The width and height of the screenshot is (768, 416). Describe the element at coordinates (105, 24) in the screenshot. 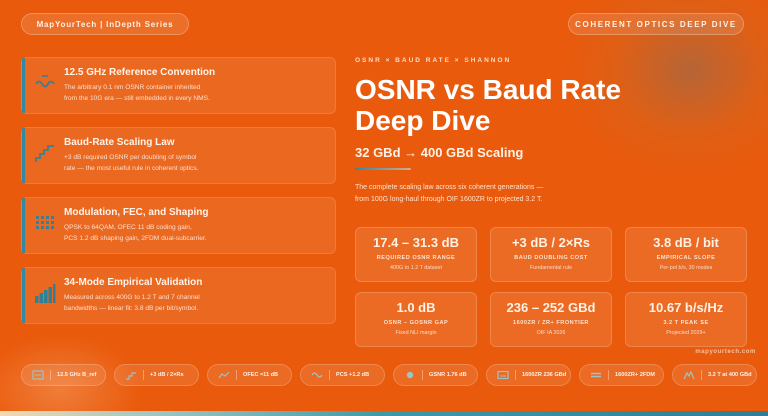

I see `brand-pill: MapYourTech | InDepth Series` at that location.